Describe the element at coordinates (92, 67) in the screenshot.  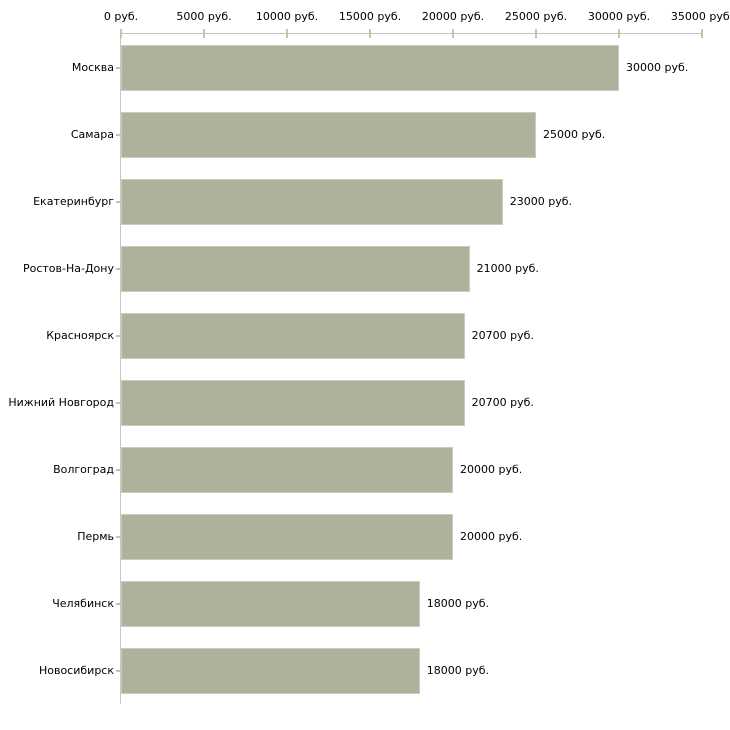
I see `category-label: Москва` at that location.